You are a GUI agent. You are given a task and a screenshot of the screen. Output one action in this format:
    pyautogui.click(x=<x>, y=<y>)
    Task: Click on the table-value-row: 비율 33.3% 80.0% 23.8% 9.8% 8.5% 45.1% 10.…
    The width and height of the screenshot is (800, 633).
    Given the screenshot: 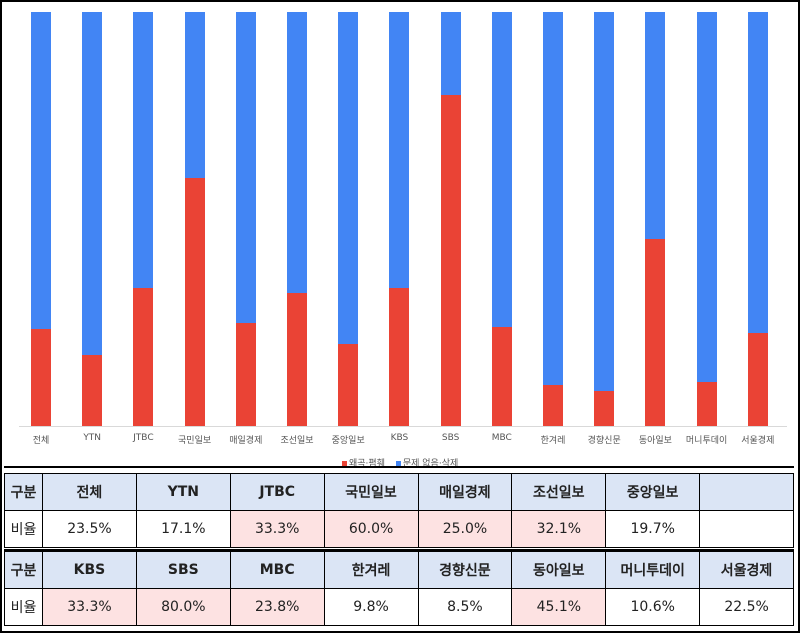 What is the action you would take?
    pyautogui.click(x=399, y=607)
    